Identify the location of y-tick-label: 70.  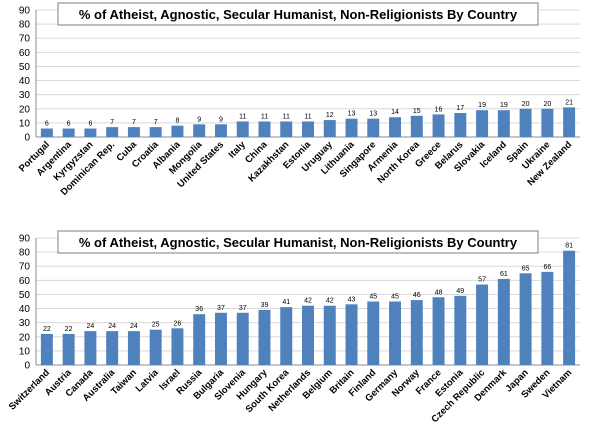
(25, 267).